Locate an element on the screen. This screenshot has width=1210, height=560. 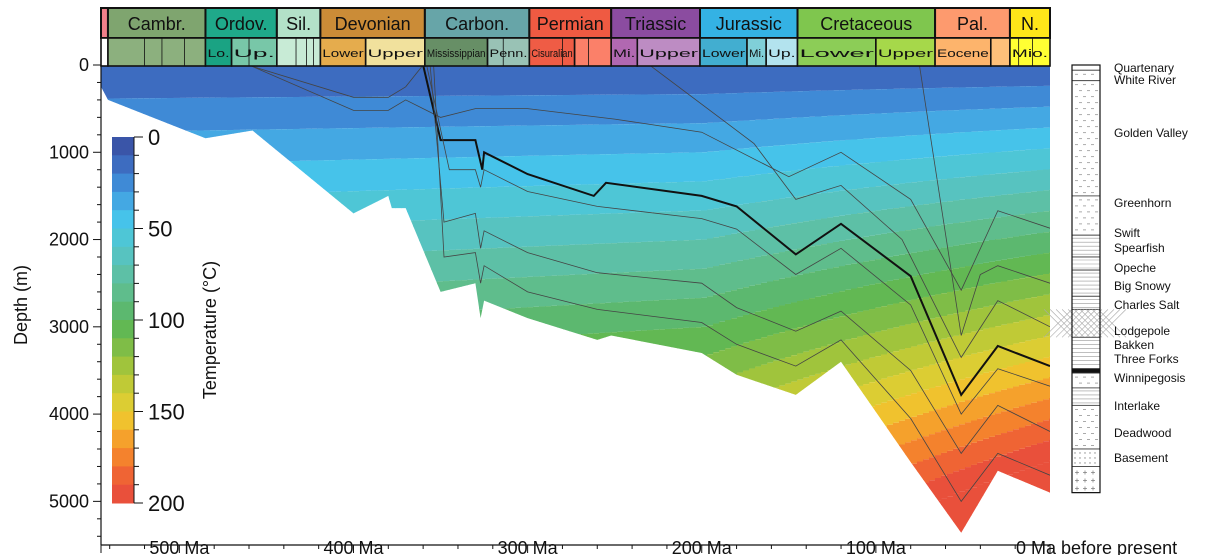
column-unit-label: Lodgepole is located at coordinates (1142, 331).